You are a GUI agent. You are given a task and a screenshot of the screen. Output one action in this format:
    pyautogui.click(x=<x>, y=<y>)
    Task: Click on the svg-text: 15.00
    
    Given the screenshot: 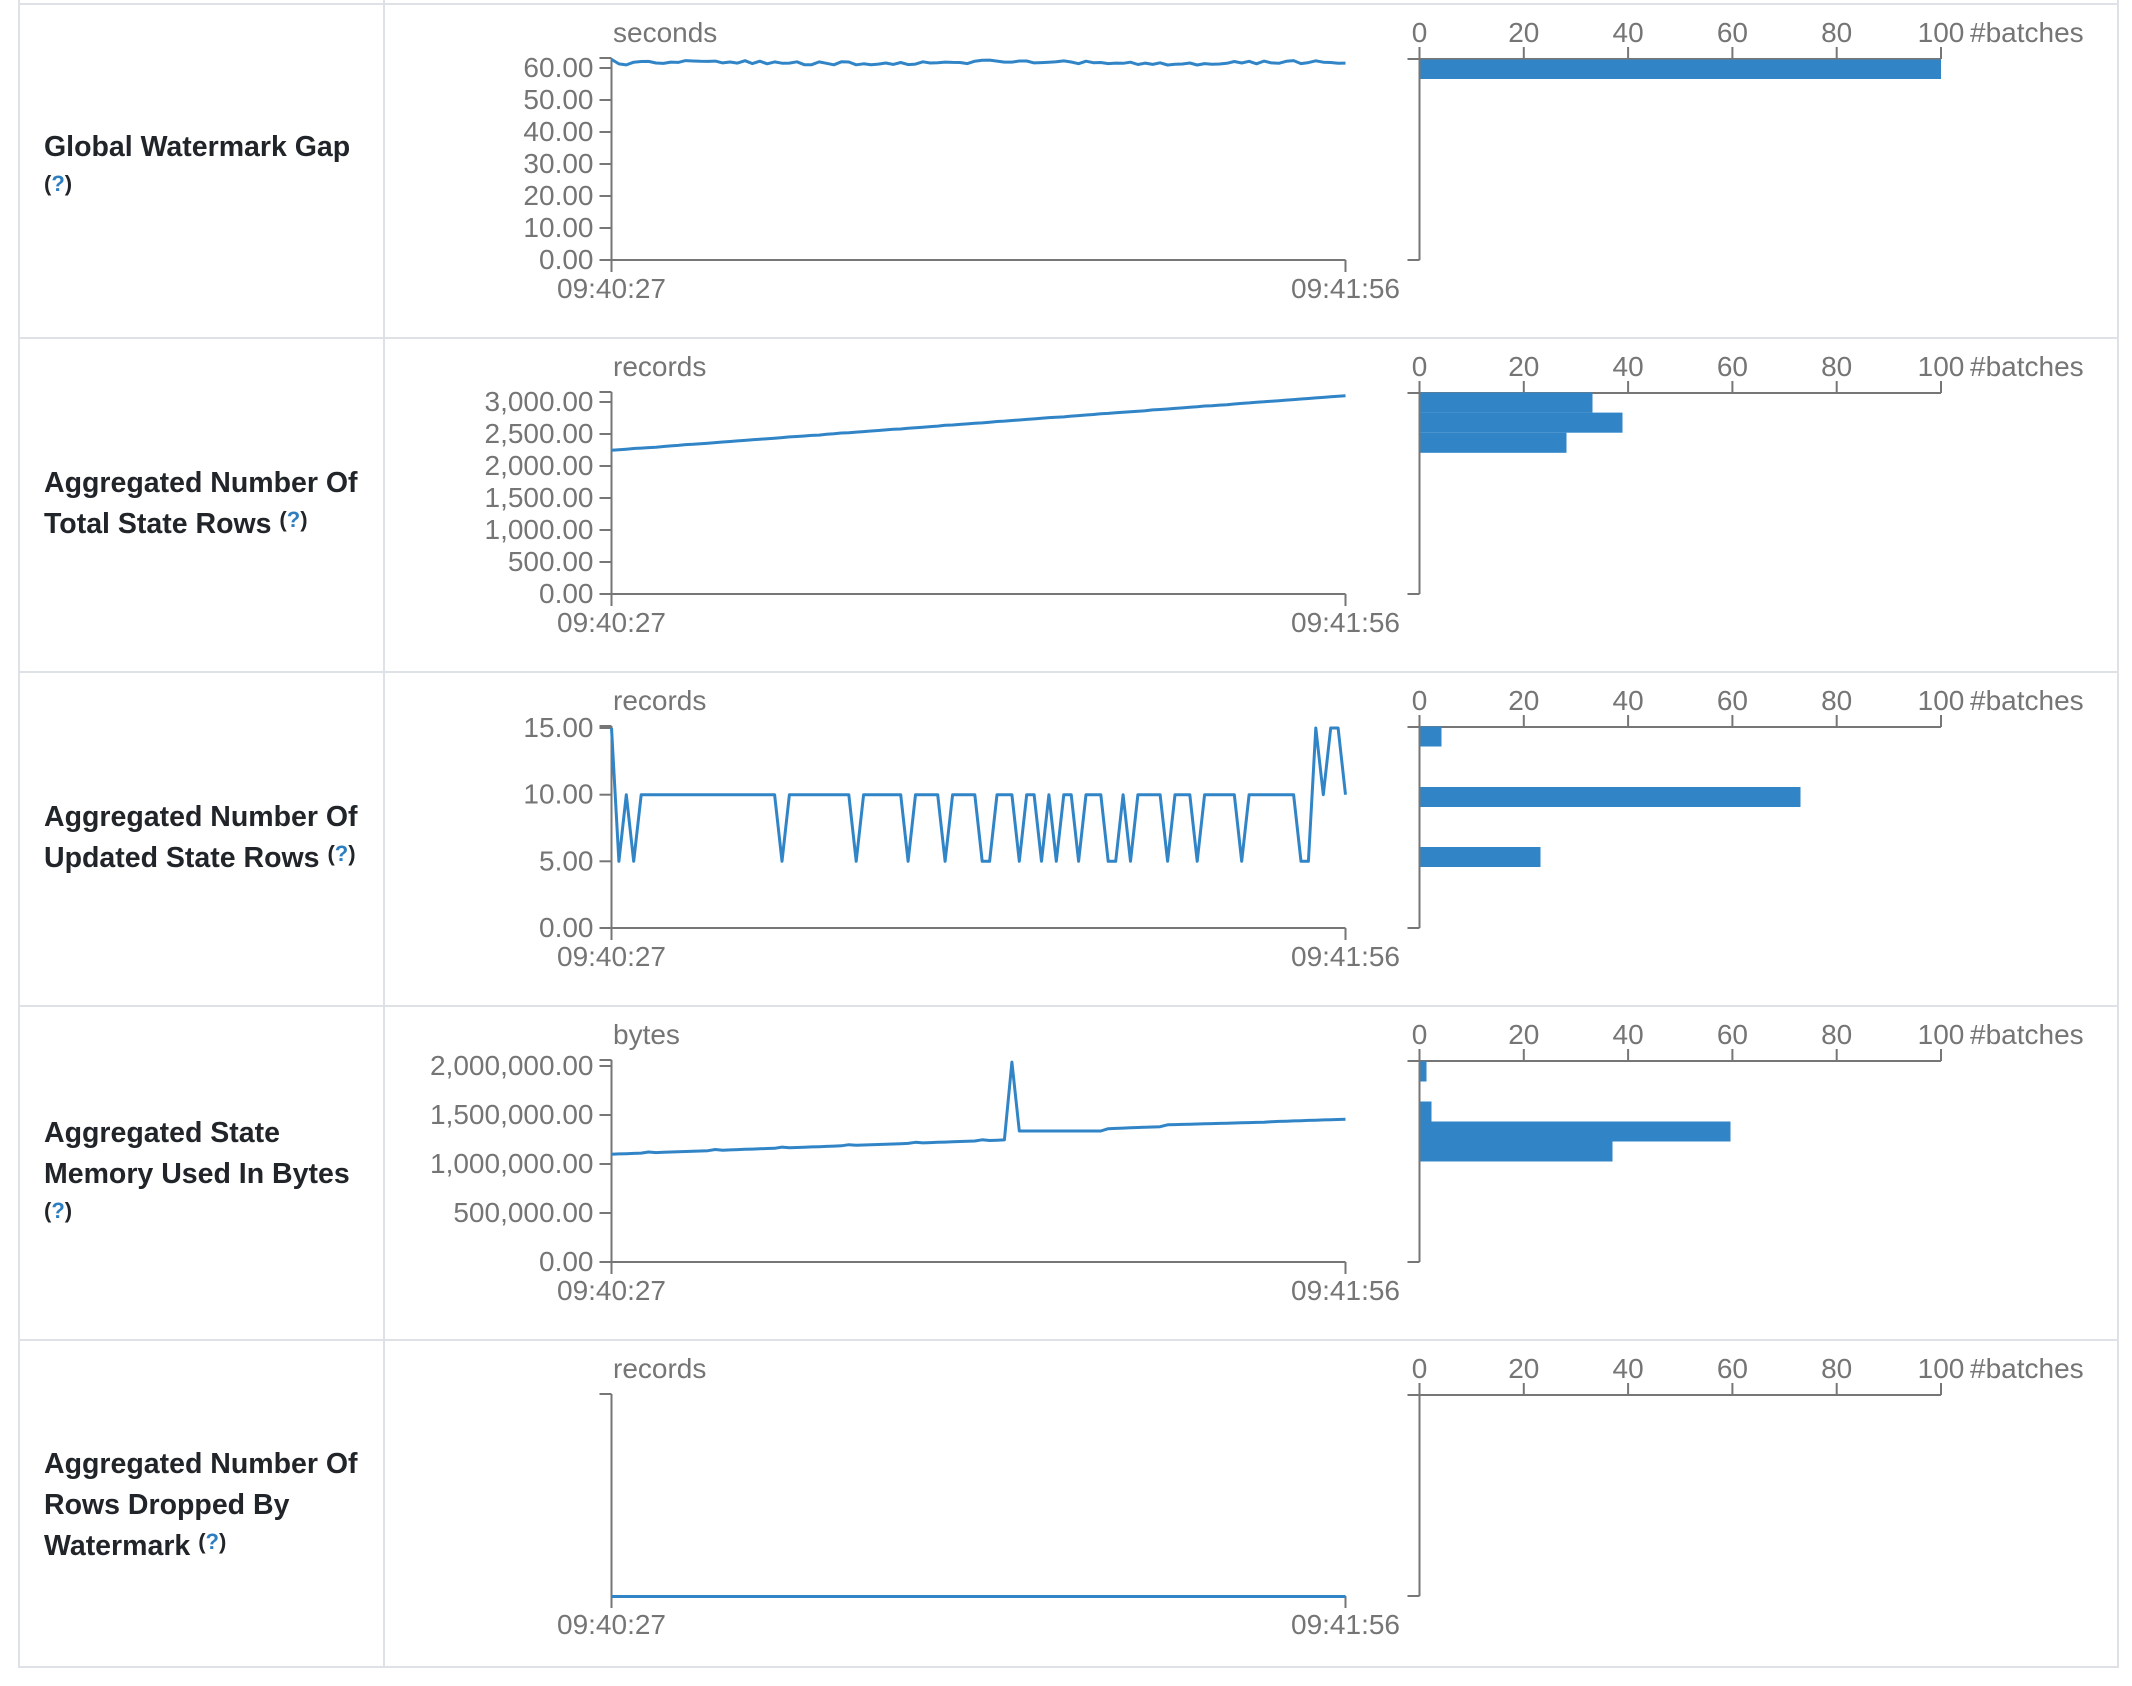 What is the action you would take?
    pyautogui.click(x=558, y=727)
    